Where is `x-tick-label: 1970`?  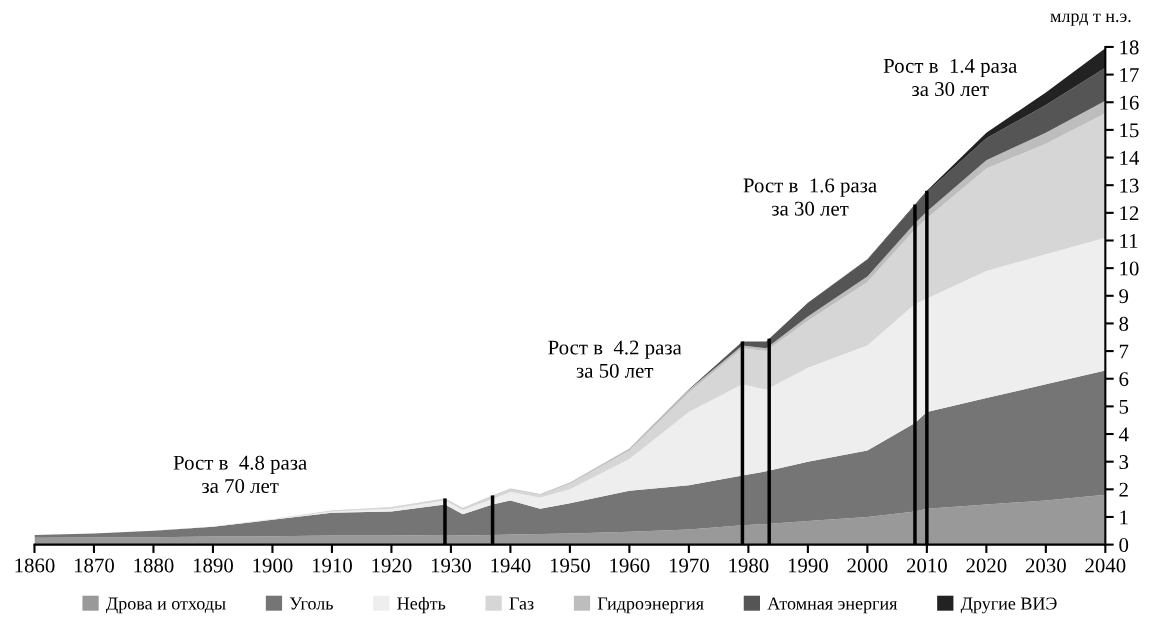 x-tick-label: 1970 is located at coordinates (689, 565).